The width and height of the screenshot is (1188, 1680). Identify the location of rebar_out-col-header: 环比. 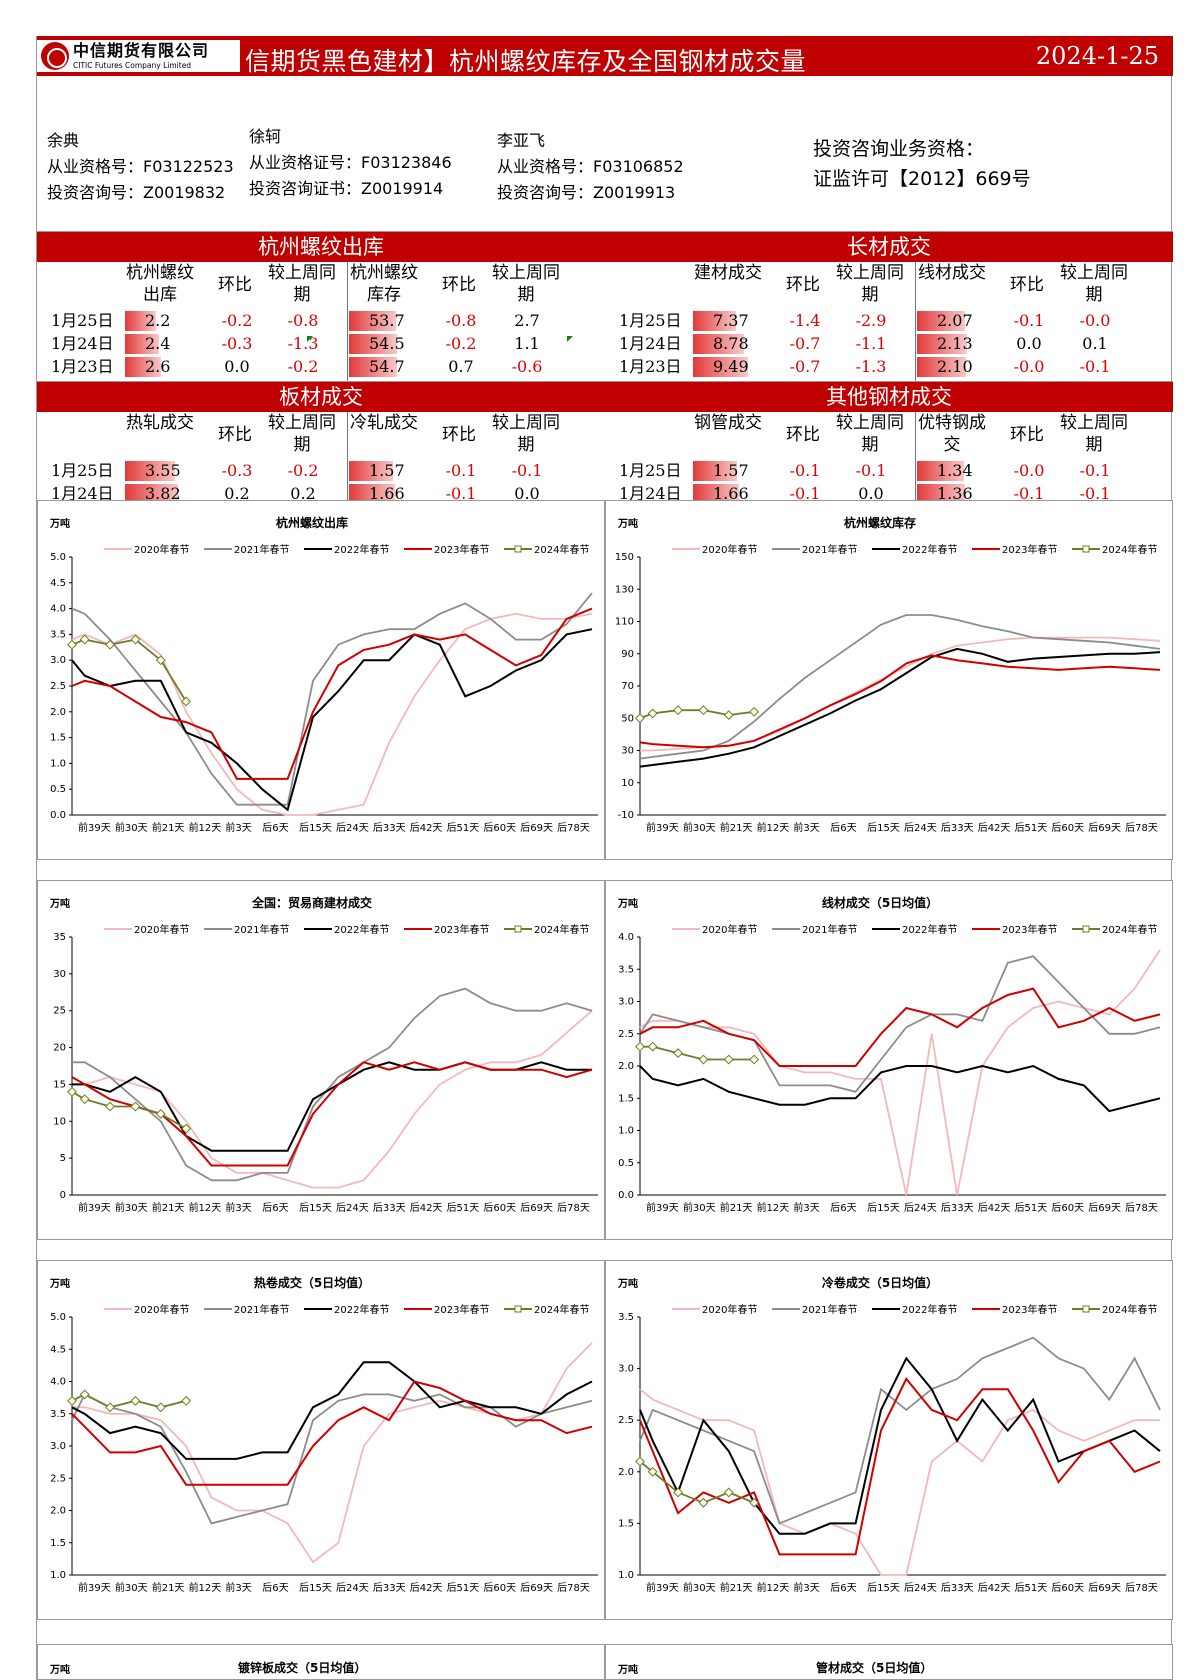
(235, 285).